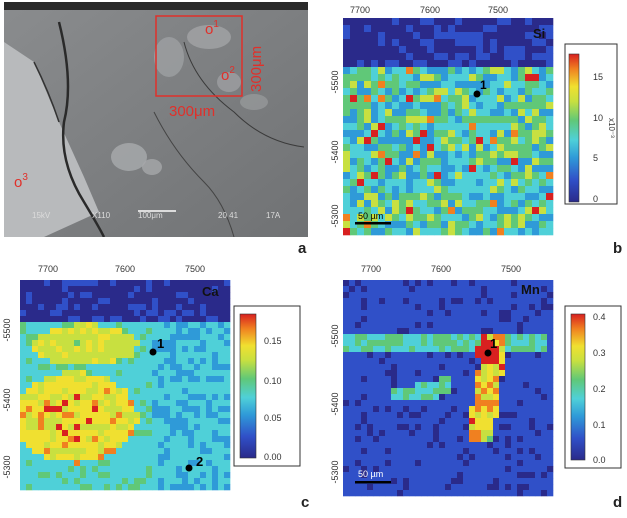  What do you see at coordinates (273, 457) in the screenshot?
I see `svg-text: 0.00` at bounding box center [273, 457].